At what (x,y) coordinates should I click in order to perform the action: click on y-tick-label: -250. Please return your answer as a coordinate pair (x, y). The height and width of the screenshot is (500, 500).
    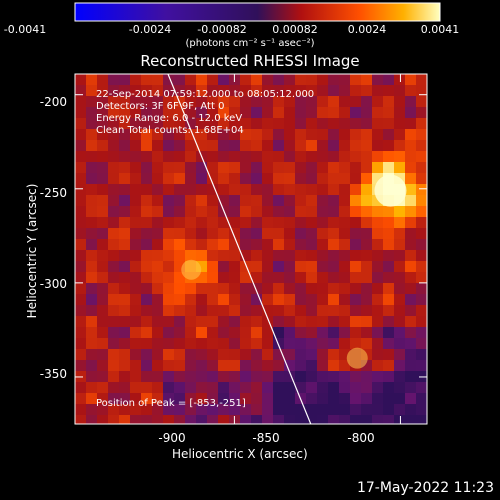
    Looking at the image, I should click on (53, 193).